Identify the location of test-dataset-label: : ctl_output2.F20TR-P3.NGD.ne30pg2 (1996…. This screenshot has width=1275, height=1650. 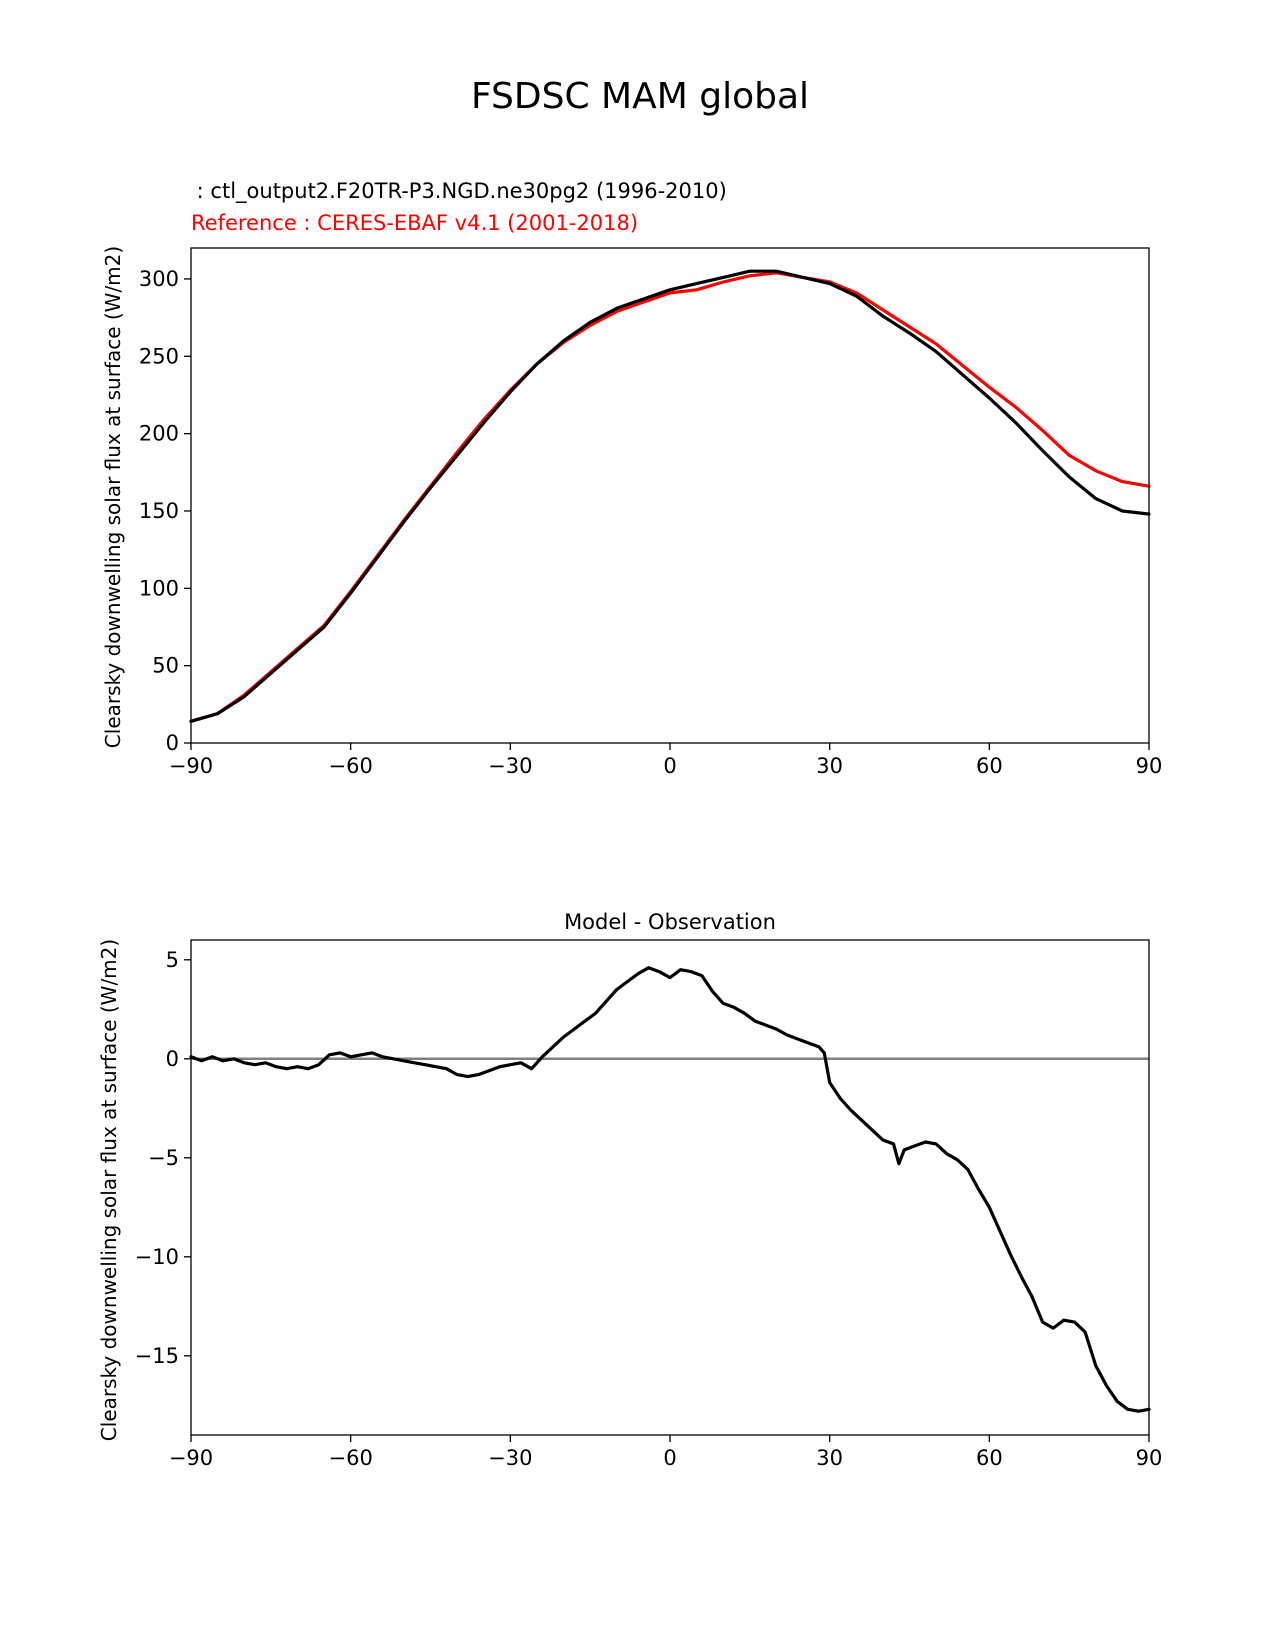
(458, 191).